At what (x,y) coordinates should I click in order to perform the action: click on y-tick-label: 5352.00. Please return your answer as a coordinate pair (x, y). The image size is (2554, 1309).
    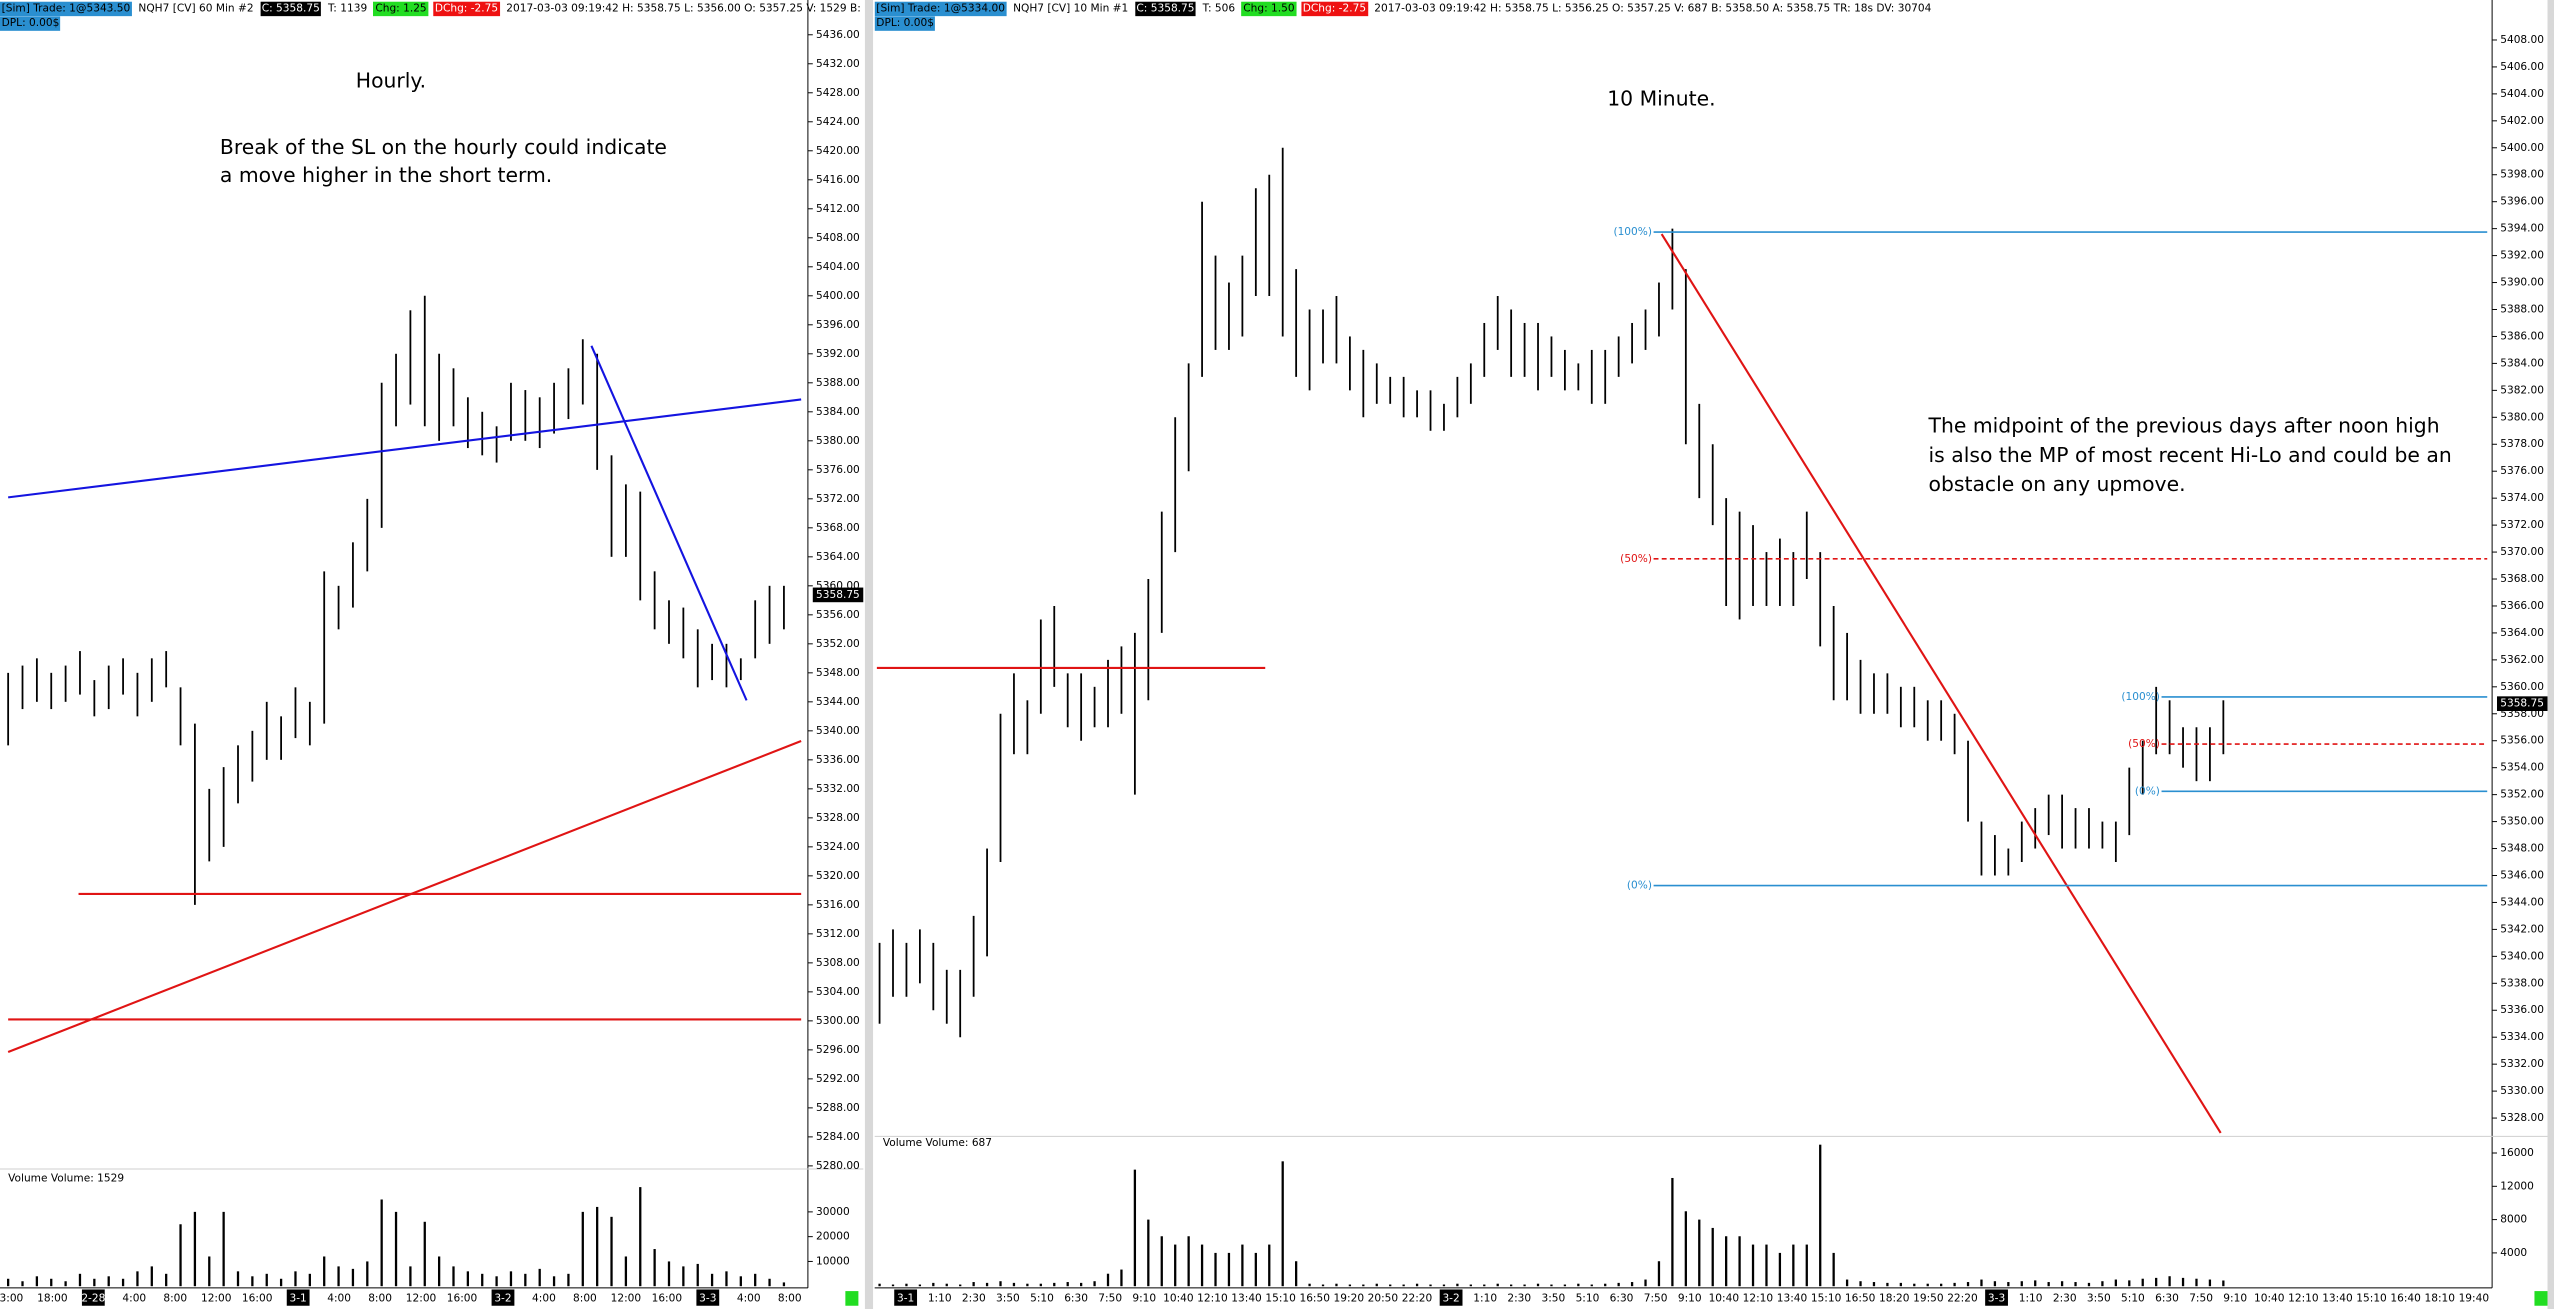
    Looking at the image, I should click on (2522, 795).